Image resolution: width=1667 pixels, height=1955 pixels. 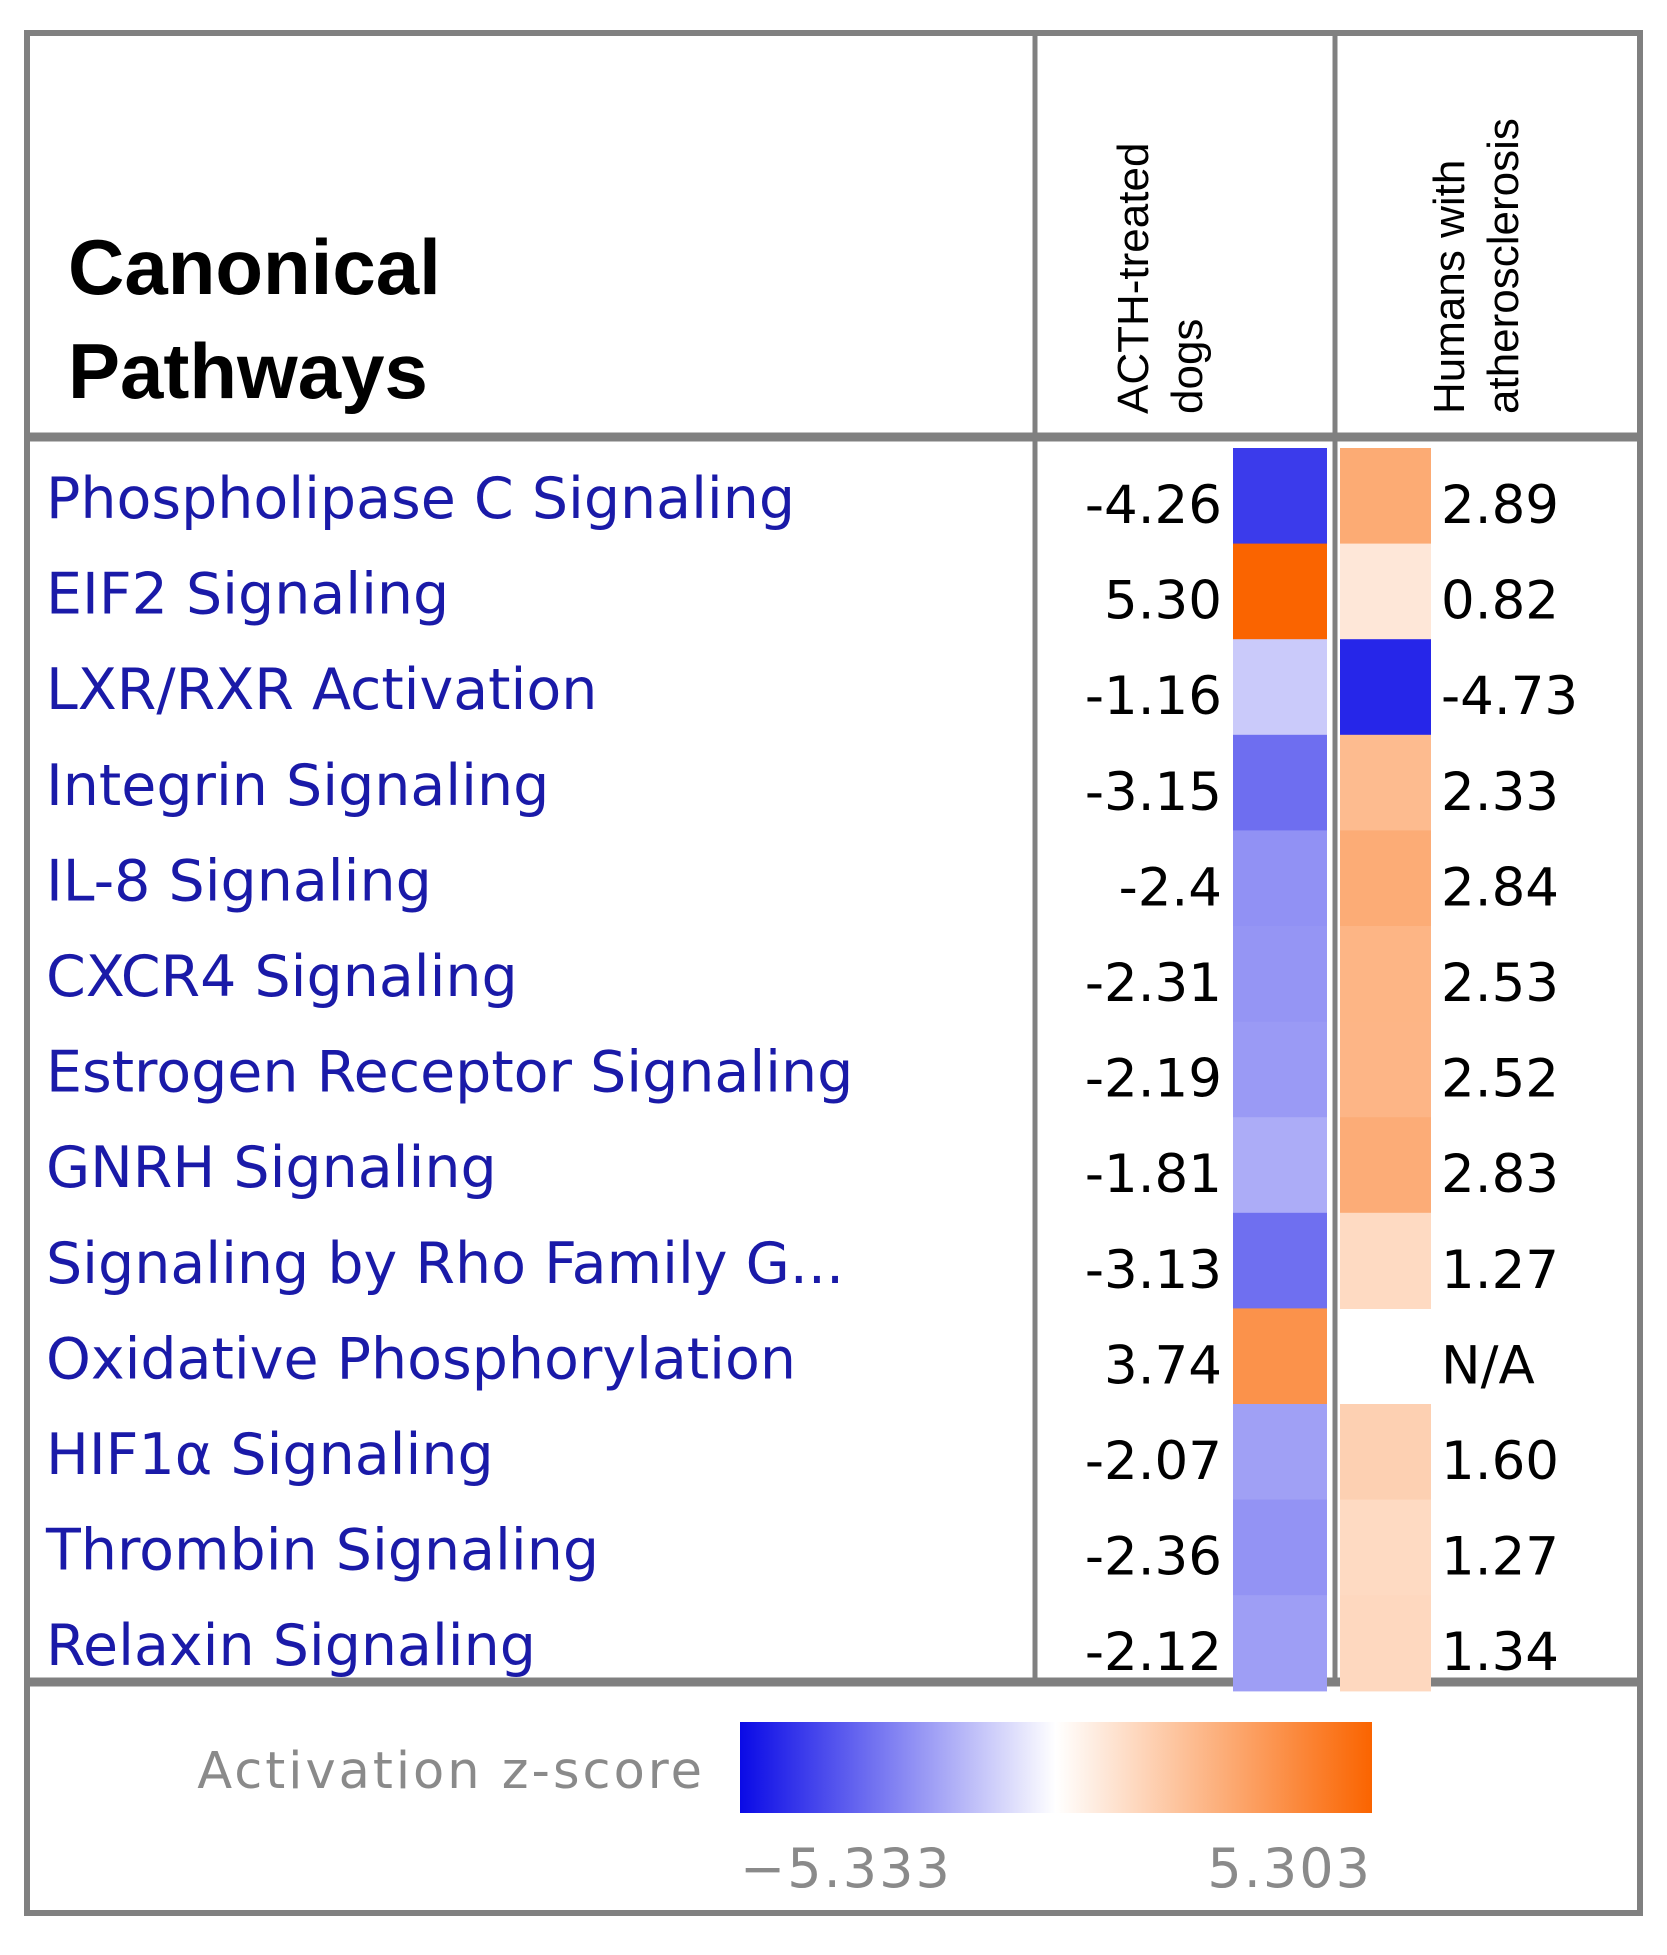 I want to click on colorbar-max-label: 5.303, so click(x=1289, y=1868).